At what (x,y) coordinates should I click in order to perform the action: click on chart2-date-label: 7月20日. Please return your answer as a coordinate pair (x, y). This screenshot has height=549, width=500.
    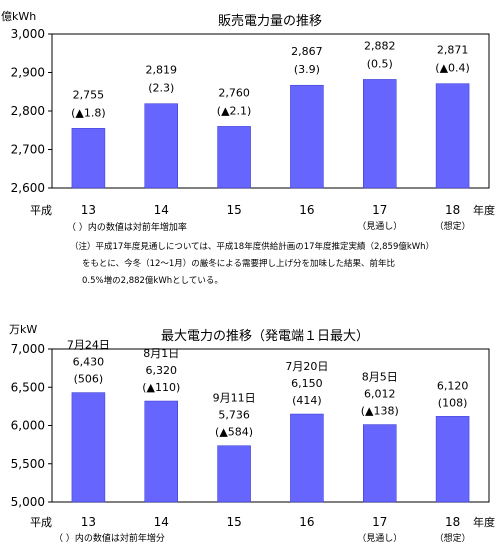
    Looking at the image, I should click on (306, 366).